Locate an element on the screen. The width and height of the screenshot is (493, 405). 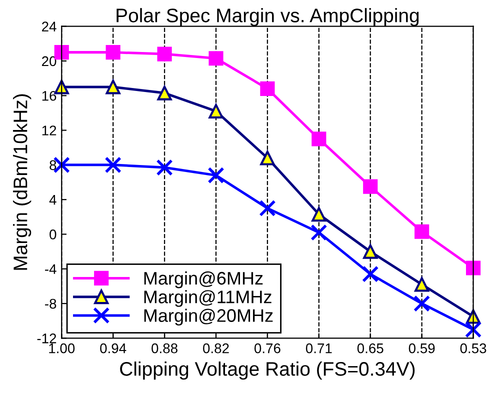
y-tick-label: 4 is located at coordinates (52, 200).